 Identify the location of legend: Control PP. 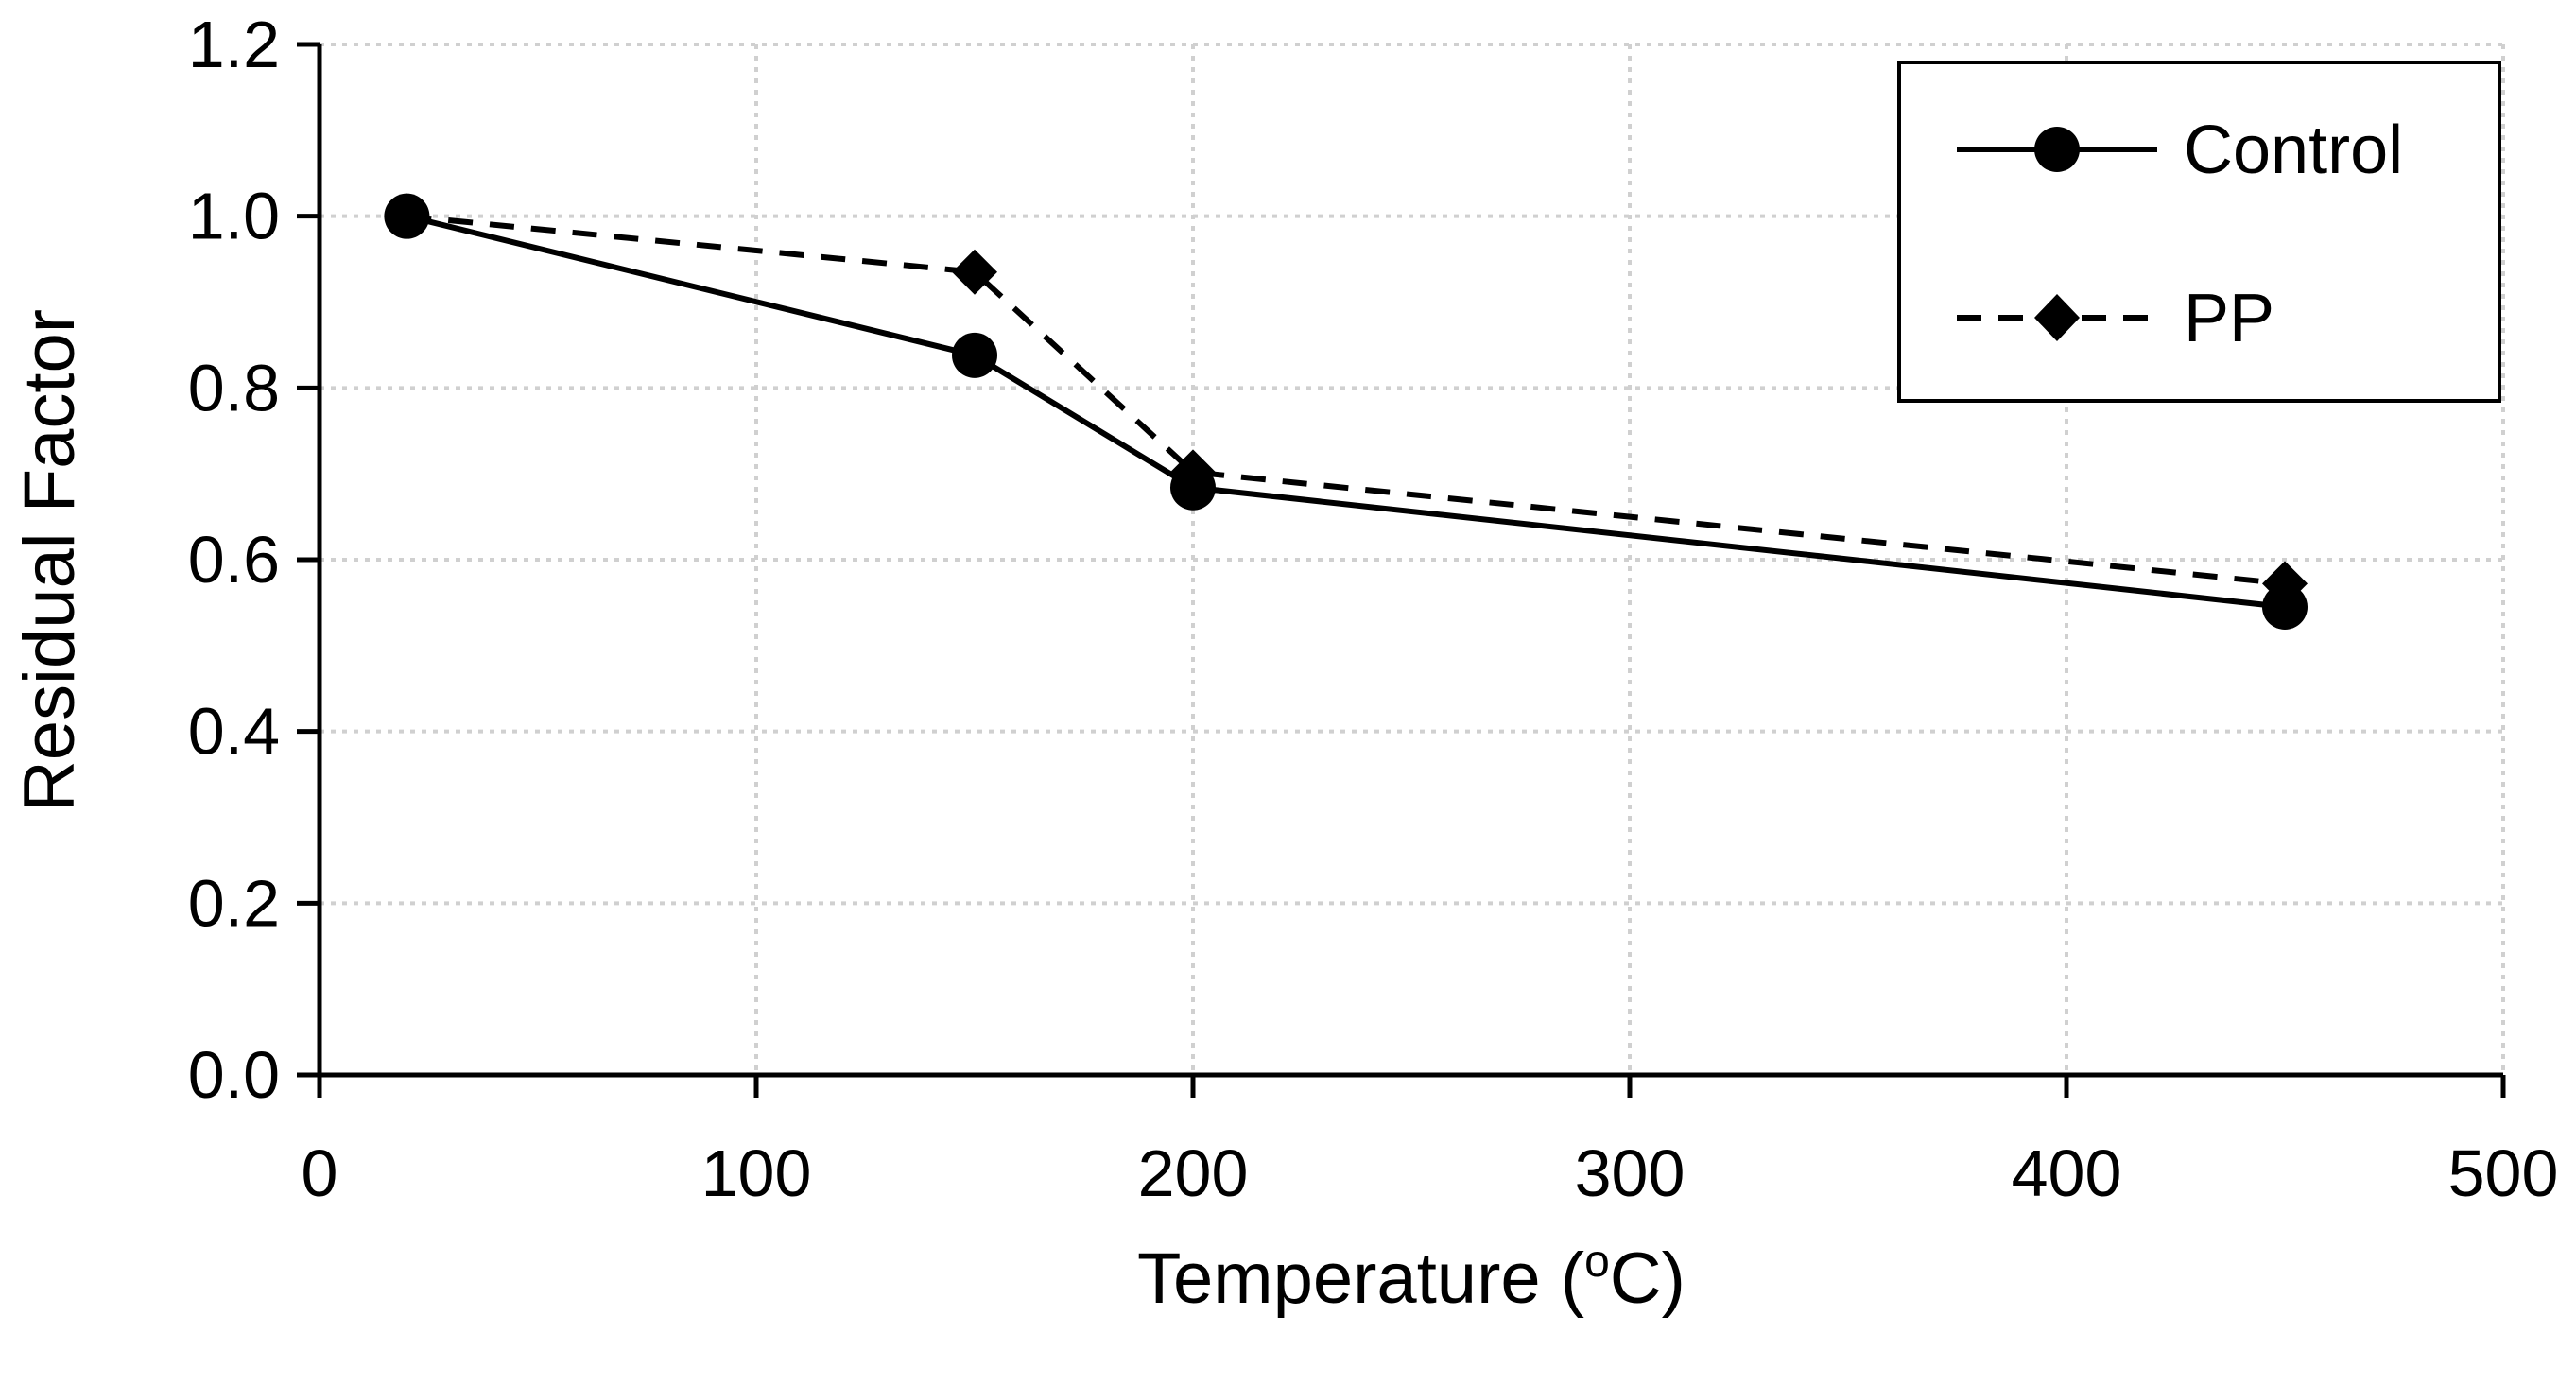
(2199, 232).